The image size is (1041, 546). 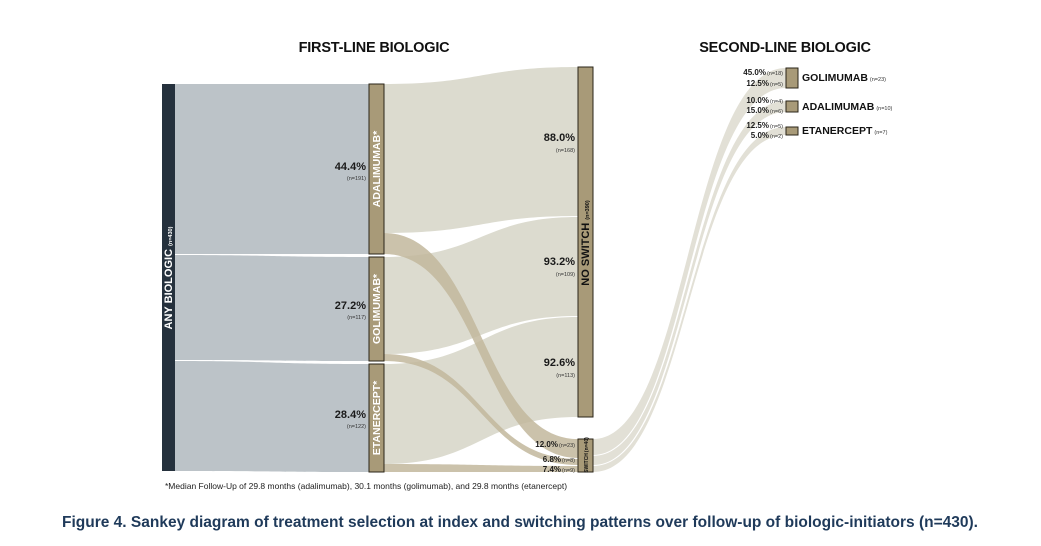 What do you see at coordinates (559, 262) in the screenshot?
I see `no-switch-pct-golimumab: 93.2%` at bounding box center [559, 262].